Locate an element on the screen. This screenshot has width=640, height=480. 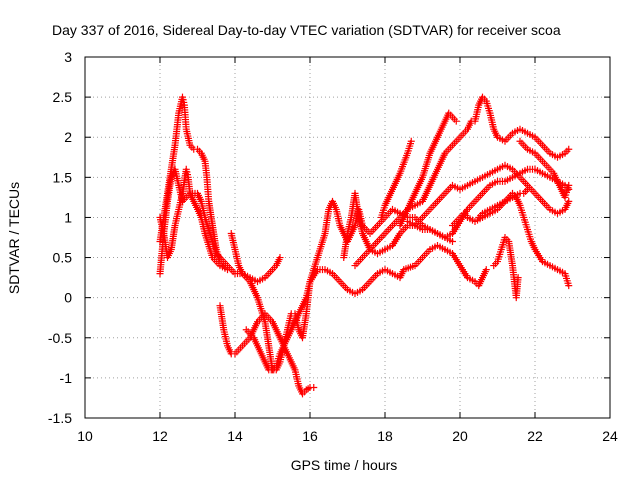
x-tick-label: 24 is located at coordinates (610, 436).